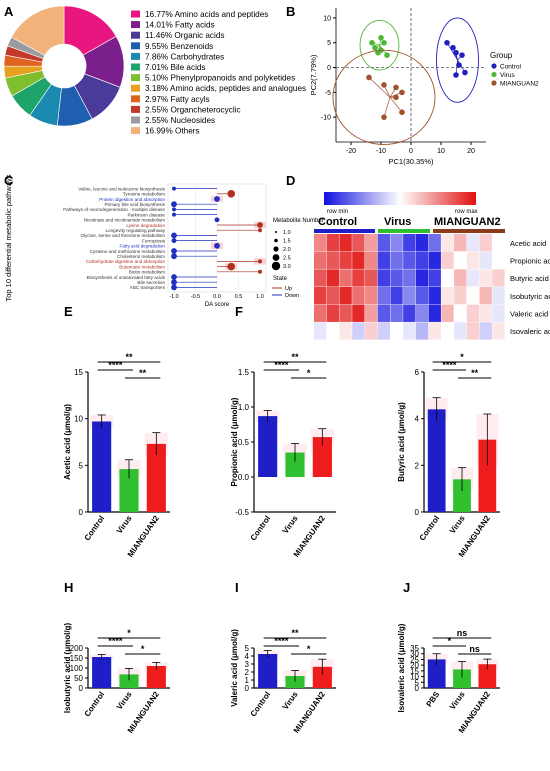 The image size is (550, 771). Describe the element at coordinates (467, 222) in the screenshot. I see `group-label: MIANGUAN2` at that location.